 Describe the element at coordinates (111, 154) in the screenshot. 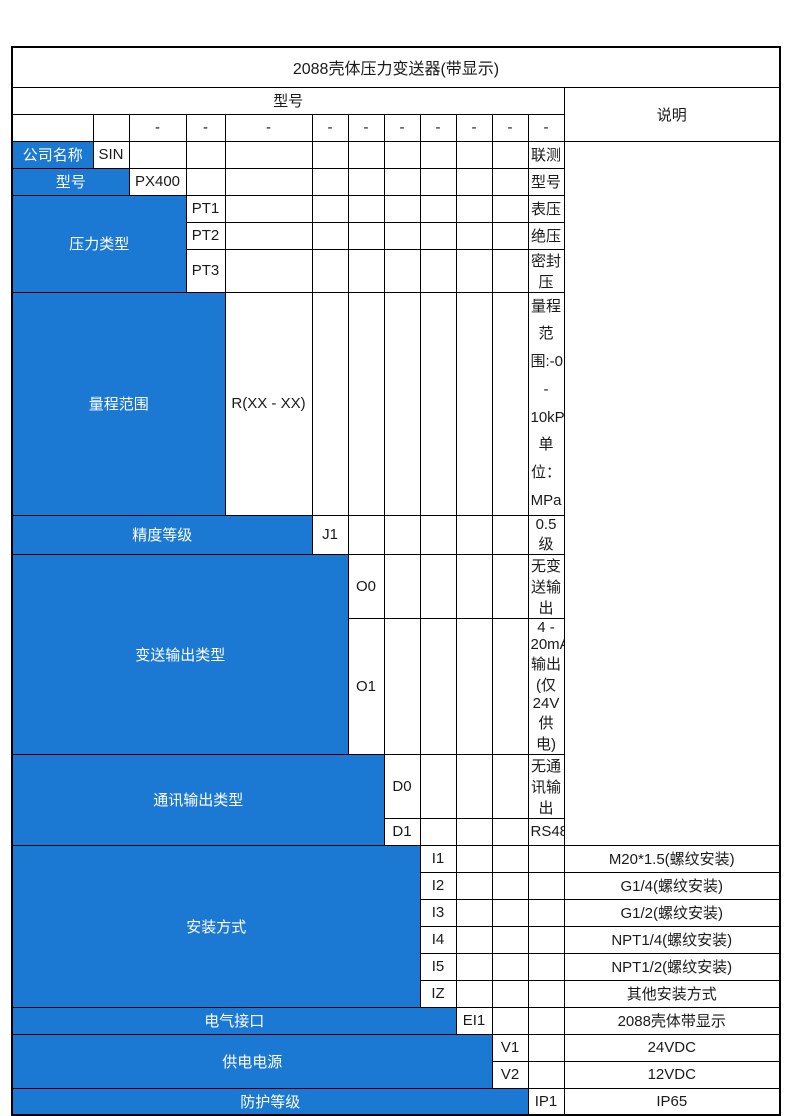

I see `code-cell: SIN` at that location.